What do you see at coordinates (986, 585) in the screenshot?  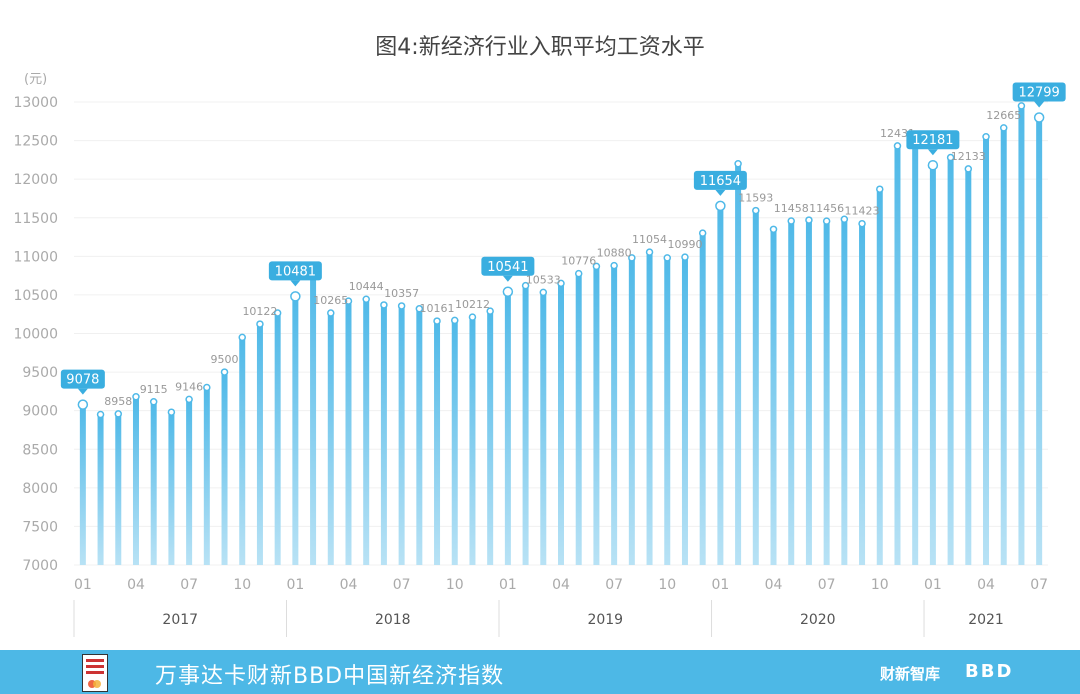 I see `x-month-label: 04` at bounding box center [986, 585].